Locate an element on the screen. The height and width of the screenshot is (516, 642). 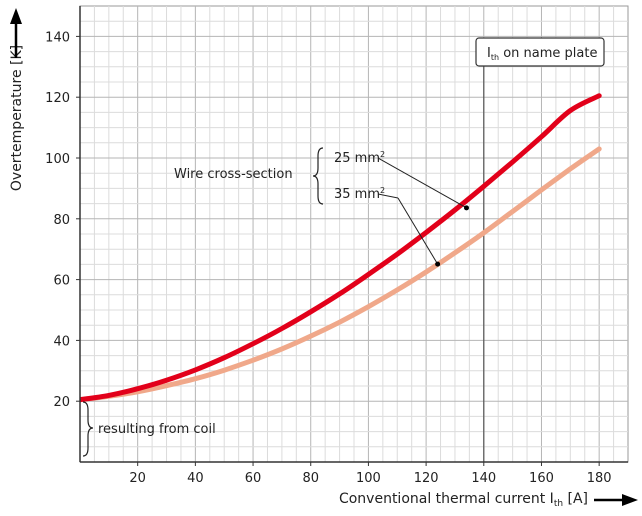
coil-brace-icon is located at coordinates (88, 429).